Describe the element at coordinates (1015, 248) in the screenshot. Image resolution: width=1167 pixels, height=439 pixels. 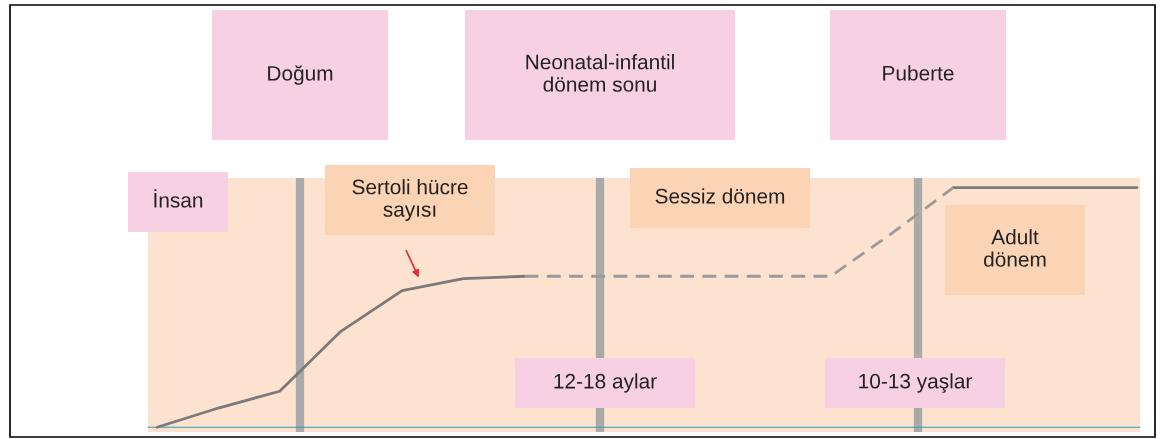
I see `annotation: Adult dönem` at that location.